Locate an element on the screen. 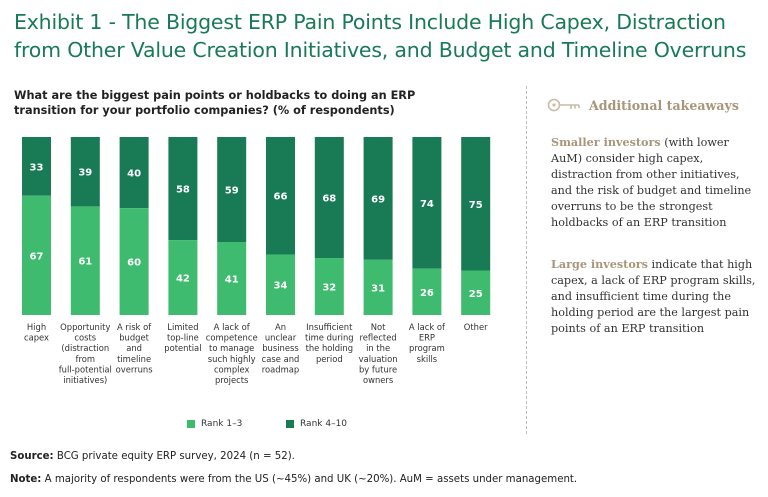 This screenshot has height=497, width=768. data-label-rank-1-3: 42 is located at coordinates (183, 279).